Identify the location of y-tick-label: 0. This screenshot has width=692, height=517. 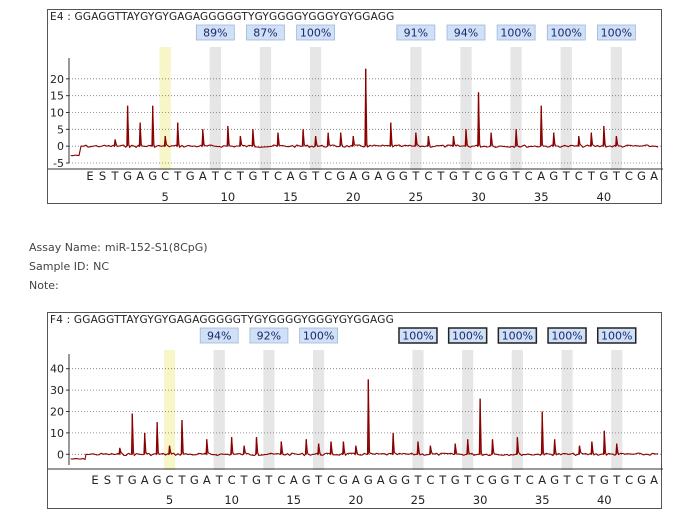
(60, 454).